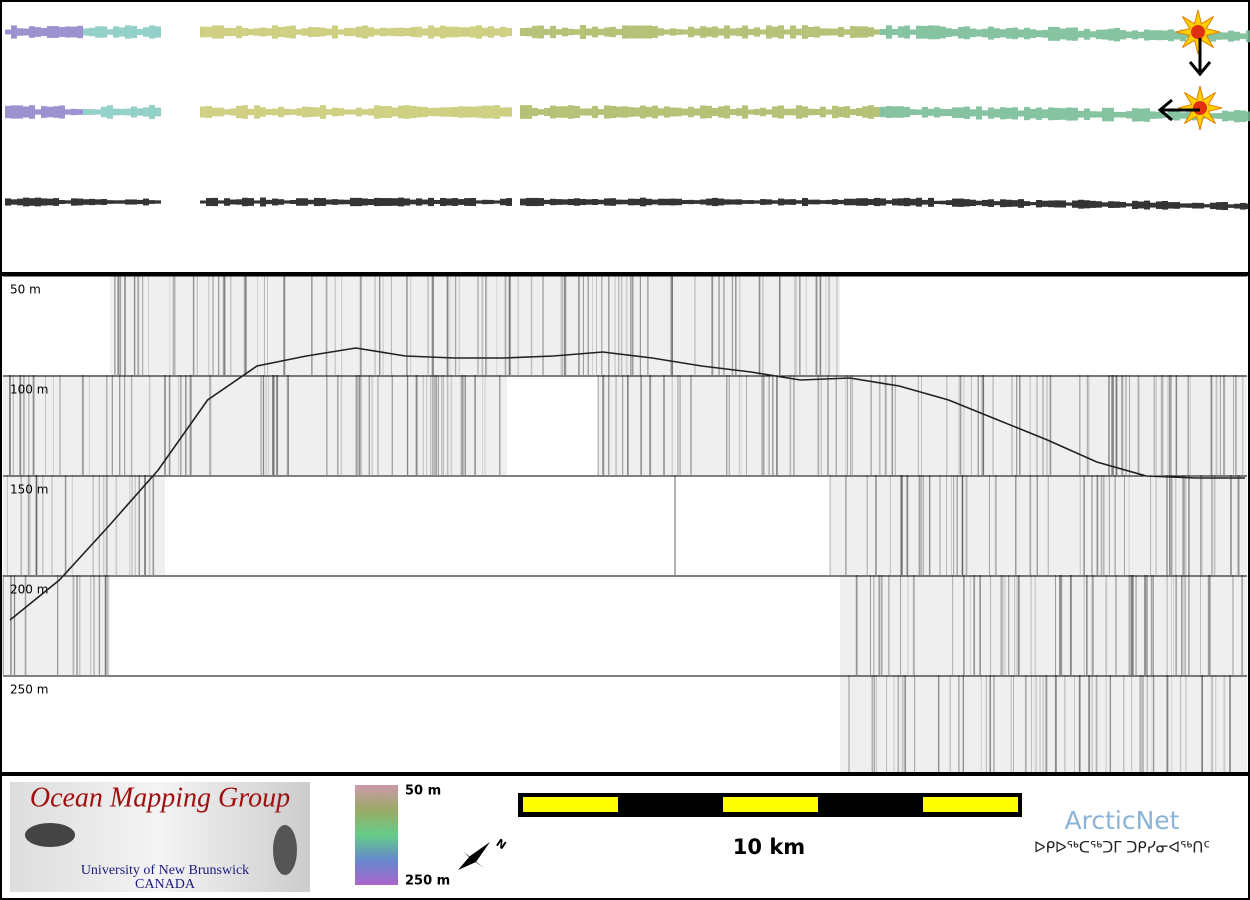 Image resolution: width=1250 pixels, height=900 pixels. What do you see at coordinates (427, 881) in the screenshot?
I see `colorbar-label: 250 m` at bounding box center [427, 881].